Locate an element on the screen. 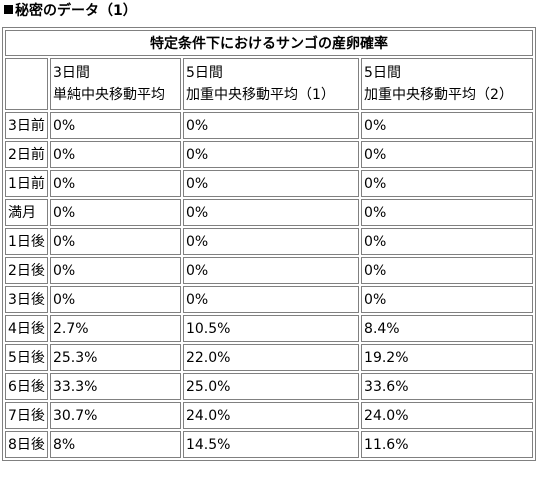 The width and height of the screenshot is (540, 477). row-label: 3日前 is located at coordinates (26, 125).